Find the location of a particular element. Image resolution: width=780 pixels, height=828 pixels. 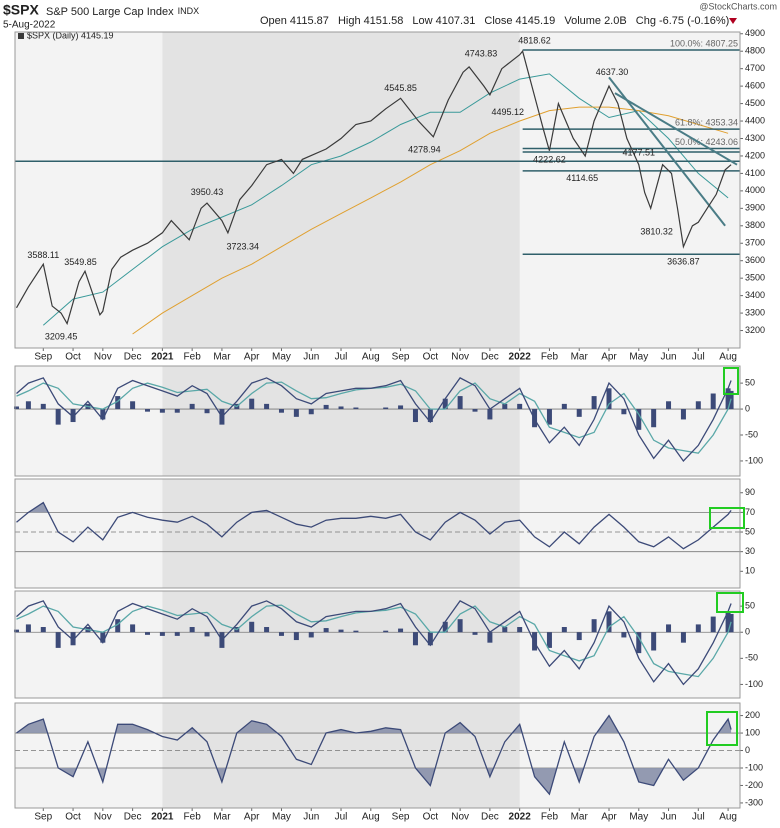

highlight-box is located at coordinates (722, 728).